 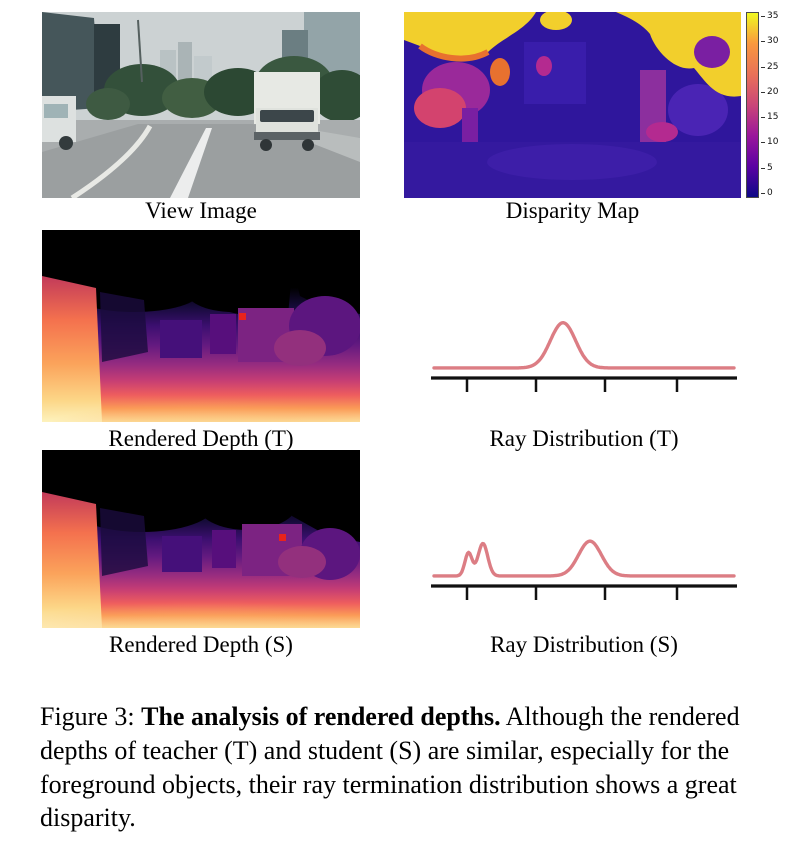 What do you see at coordinates (769, 142) in the screenshot?
I see `colorbar-tick-label: 10` at bounding box center [769, 142].